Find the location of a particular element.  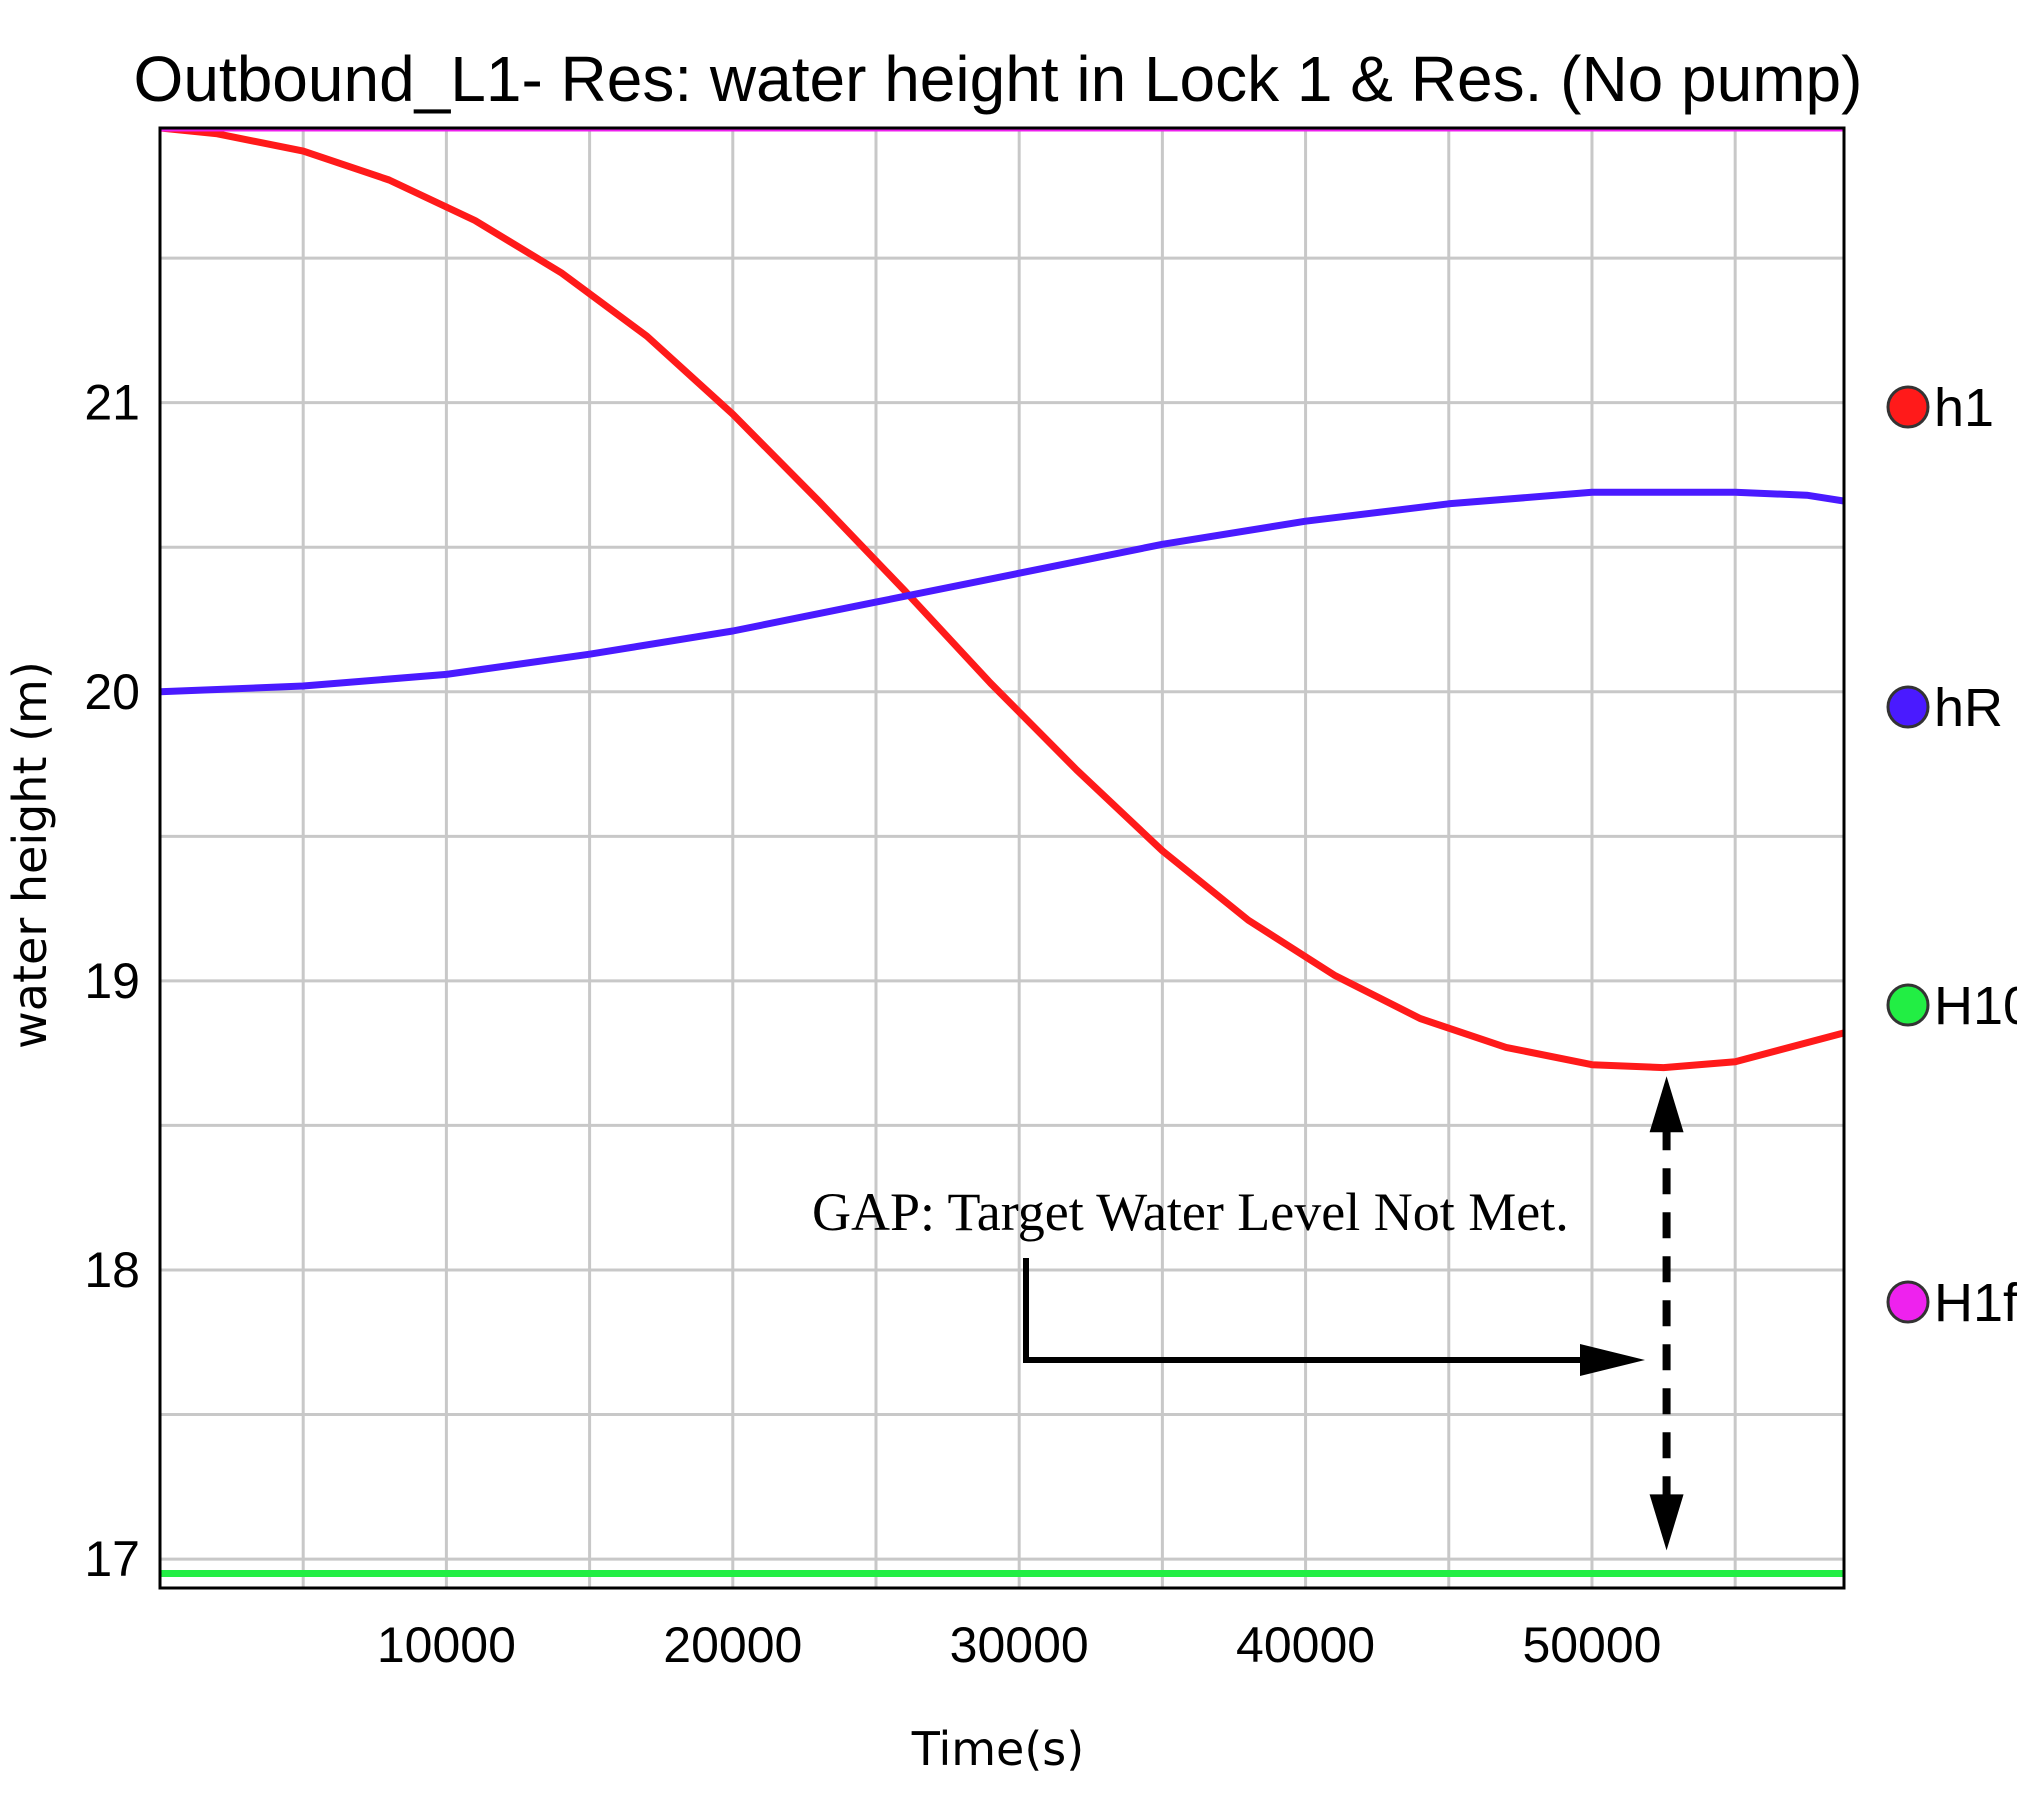

legend-label-h1: h1 is located at coordinates (1964, 408).